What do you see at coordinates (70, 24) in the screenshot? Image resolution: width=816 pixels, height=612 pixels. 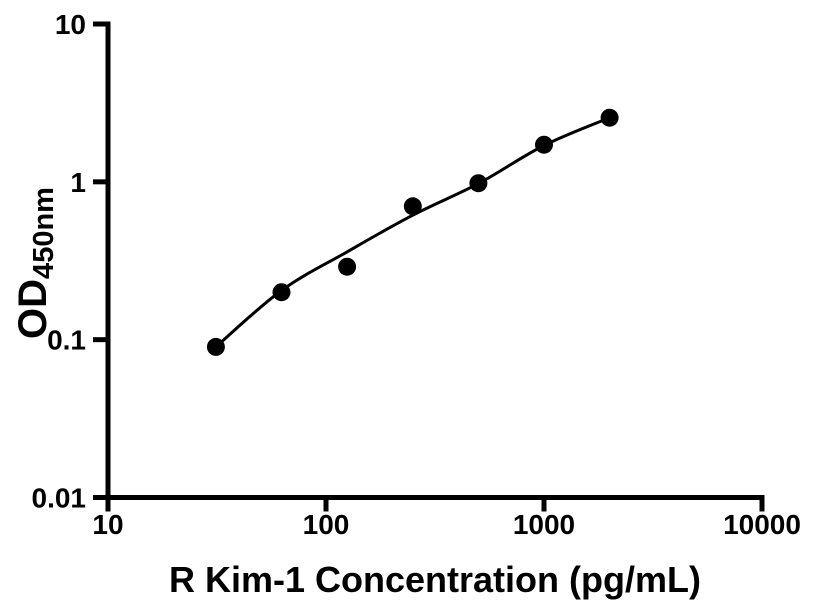 I see `y-tick-label: 10` at bounding box center [70, 24].